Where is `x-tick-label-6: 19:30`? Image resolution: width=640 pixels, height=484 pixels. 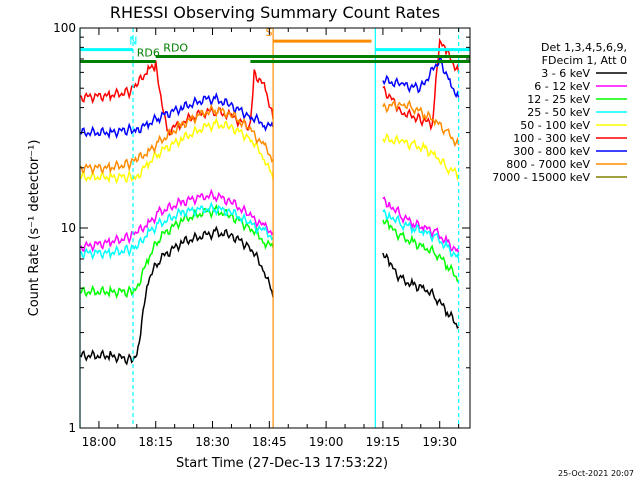
x-tick-label-6: 19:30 is located at coordinates (439, 442).